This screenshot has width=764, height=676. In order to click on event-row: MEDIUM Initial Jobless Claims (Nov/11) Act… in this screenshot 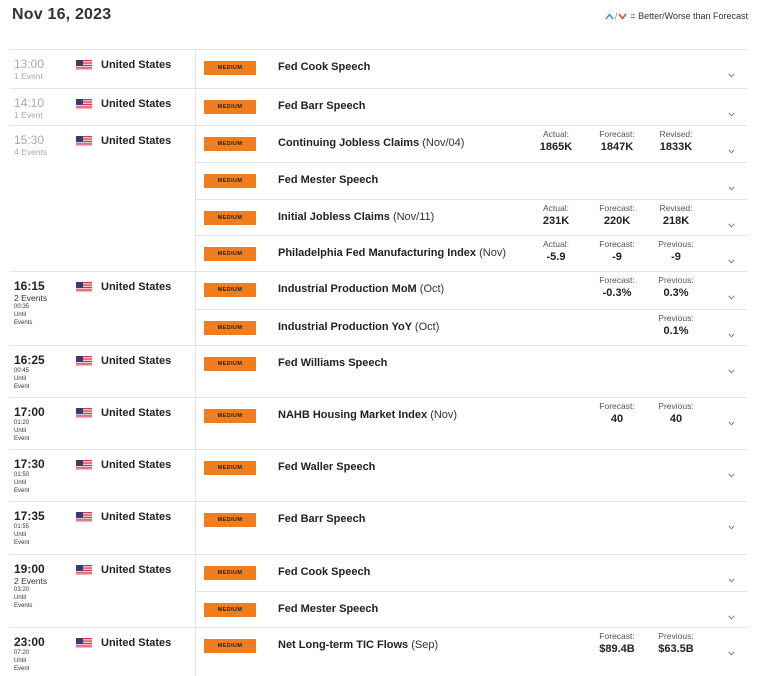, I will do `click(471, 216)`.